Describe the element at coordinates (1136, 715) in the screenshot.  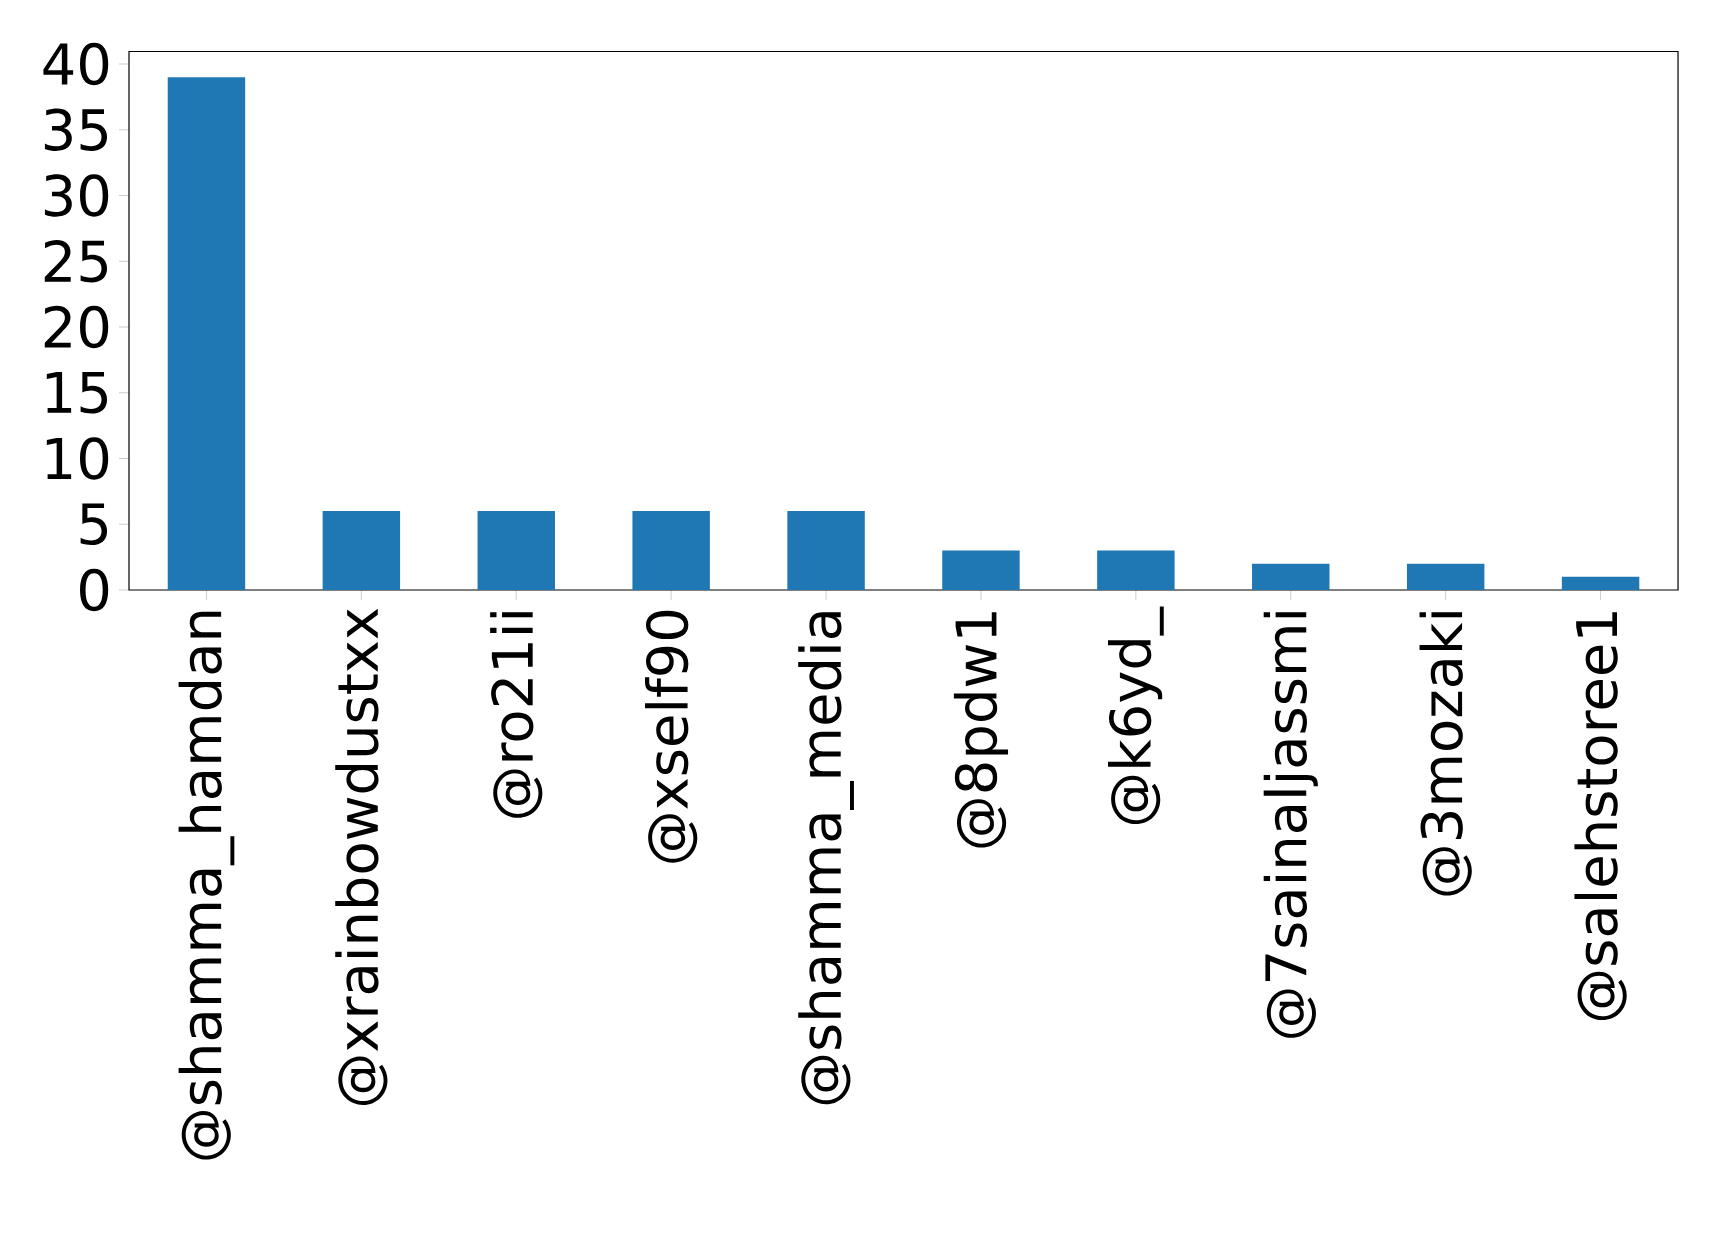
I see `x-tick-label: @k6yd_` at that location.